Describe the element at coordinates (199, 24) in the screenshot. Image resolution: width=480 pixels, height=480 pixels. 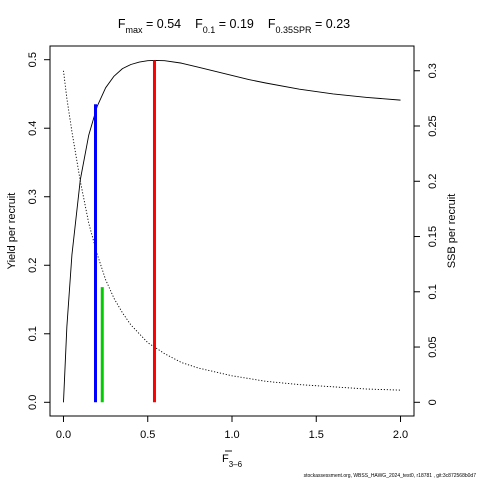
I see `title-term-2: F` at that location.